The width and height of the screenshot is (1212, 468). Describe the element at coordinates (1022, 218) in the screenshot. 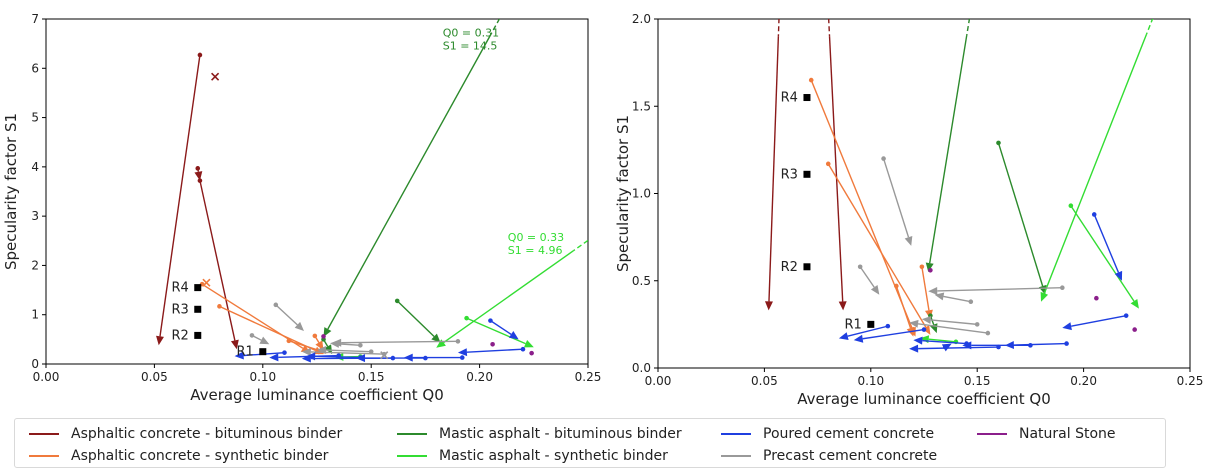

I see `arrow-mastic_bit` at that location.